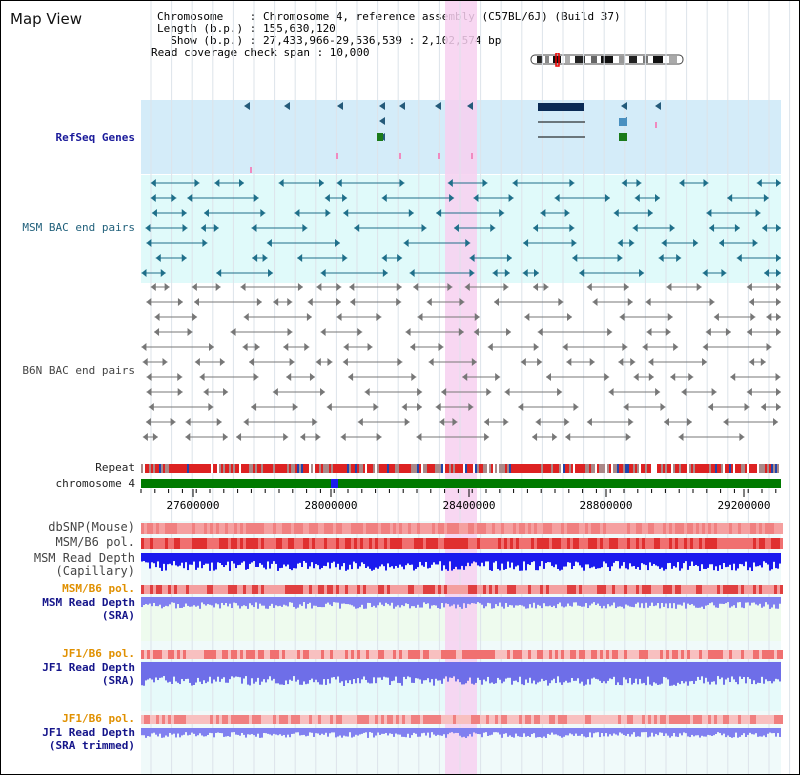  I want to click on track-label-refseq-genes: RefSeq Genes, so click(95, 137).